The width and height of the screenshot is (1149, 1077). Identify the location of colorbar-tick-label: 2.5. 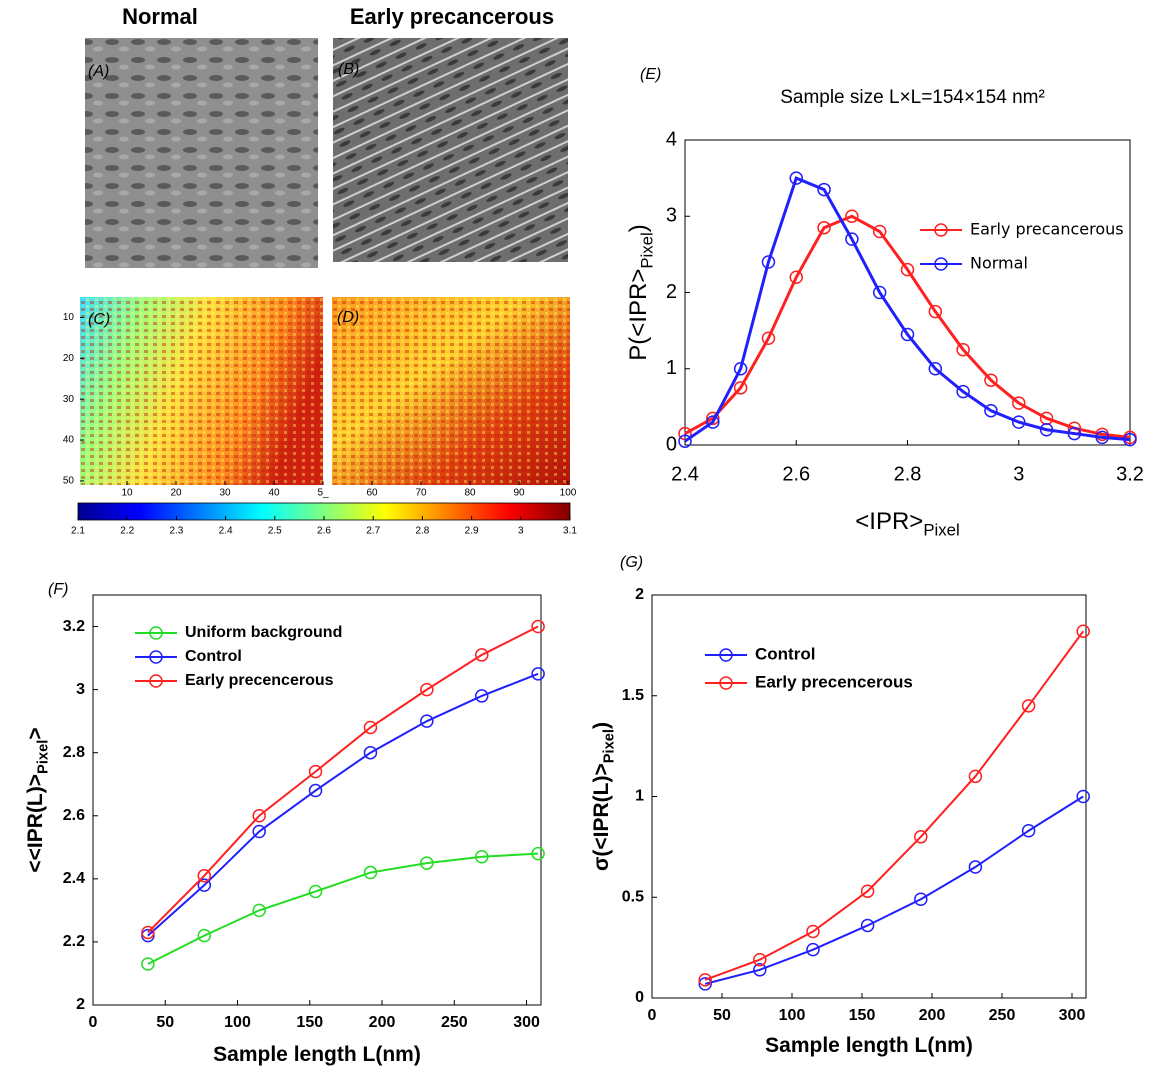
(275, 531).